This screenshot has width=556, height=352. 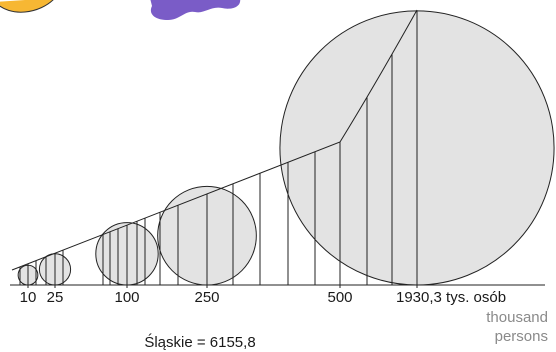 I want to click on tick-label: 25, so click(x=55, y=297).